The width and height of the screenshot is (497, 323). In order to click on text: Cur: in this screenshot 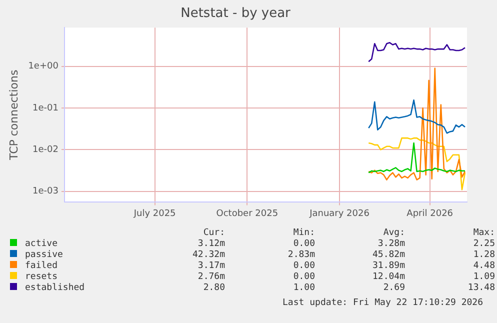, I will do `click(213, 233)`.